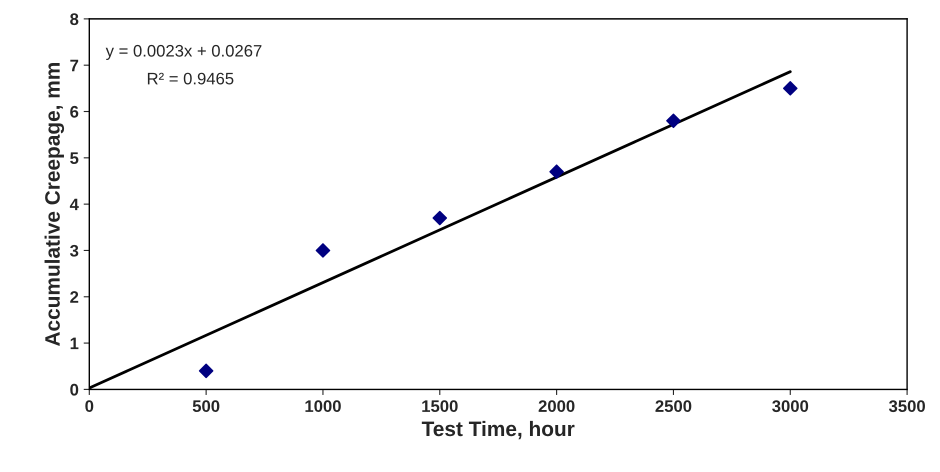 Image resolution: width=940 pixels, height=472 pixels. Describe the element at coordinates (74, 66) in the screenshot. I see `y-tick-label: 7` at that location.